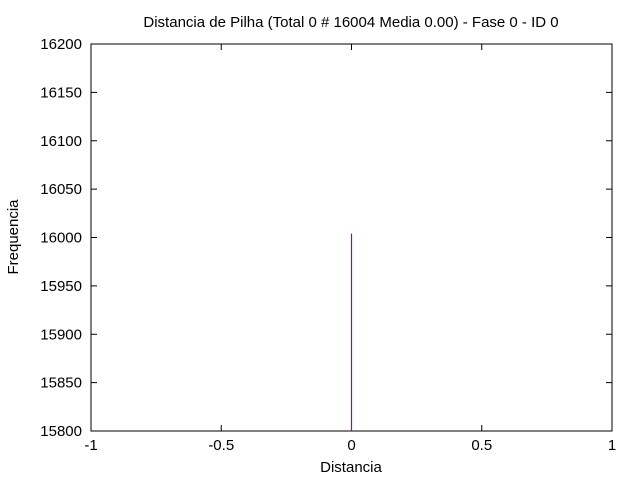  What do you see at coordinates (90, 445) in the screenshot?
I see `x-tick-label: -1` at bounding box center [90, 445].